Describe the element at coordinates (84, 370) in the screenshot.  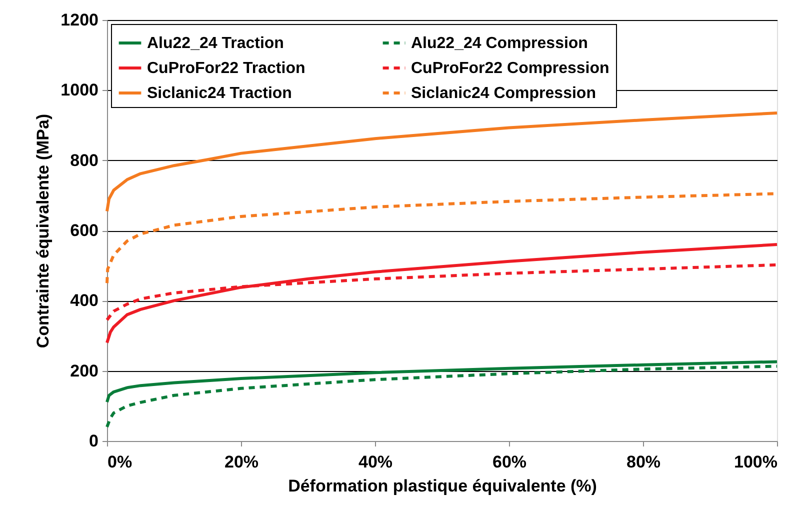
I see `y-tick-label: 200` at that location.